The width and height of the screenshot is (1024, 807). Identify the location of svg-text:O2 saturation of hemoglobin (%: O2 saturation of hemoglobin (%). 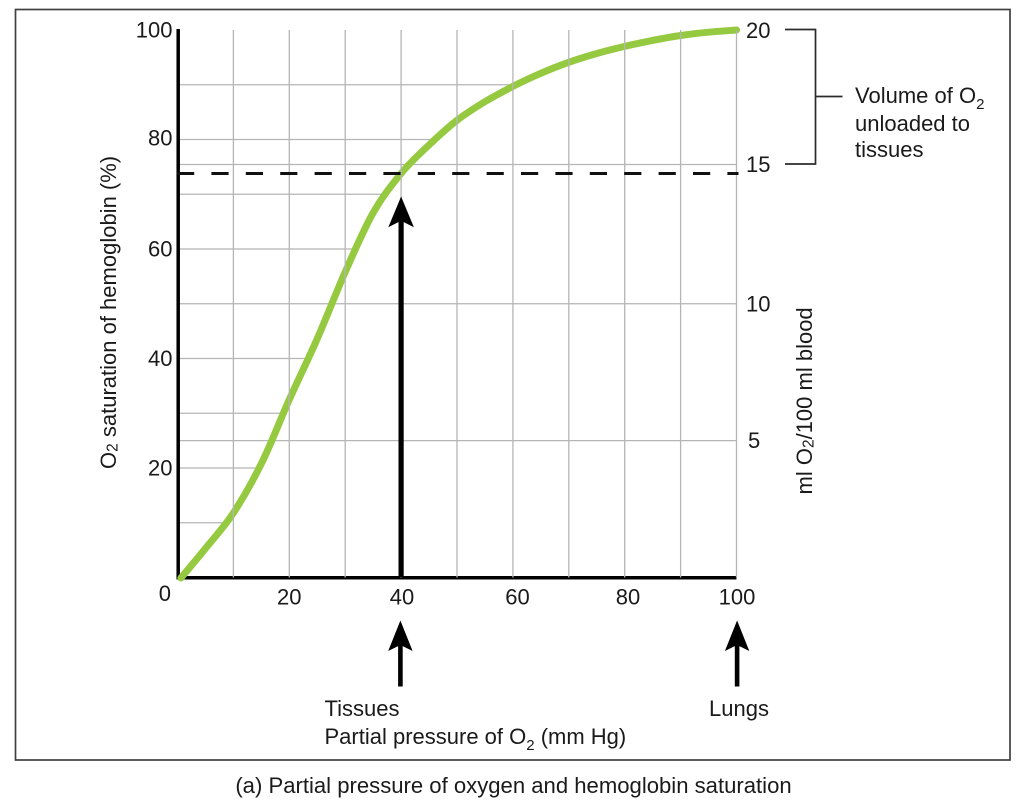
(109, 312).